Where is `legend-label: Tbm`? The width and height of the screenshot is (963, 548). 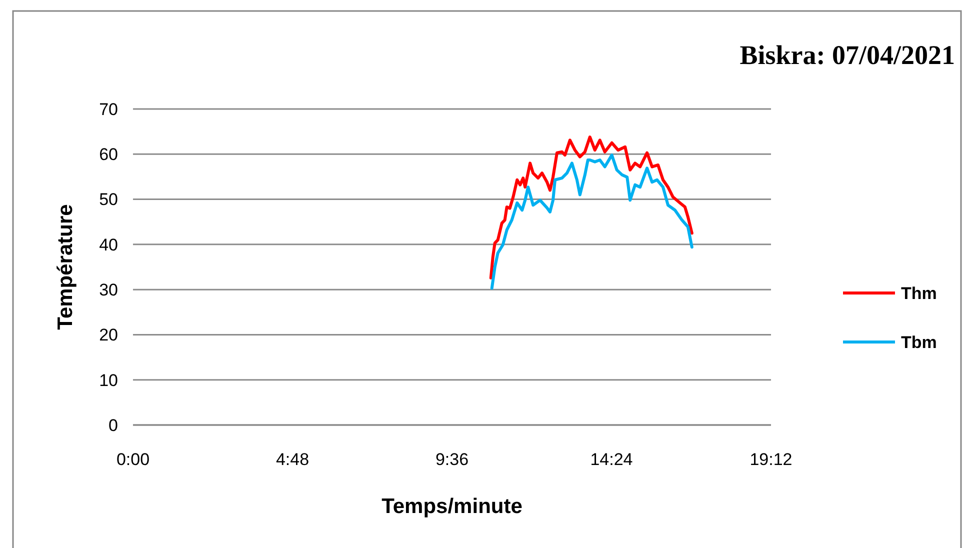
legend-label: Tbm is located at coordinates (919, 342).